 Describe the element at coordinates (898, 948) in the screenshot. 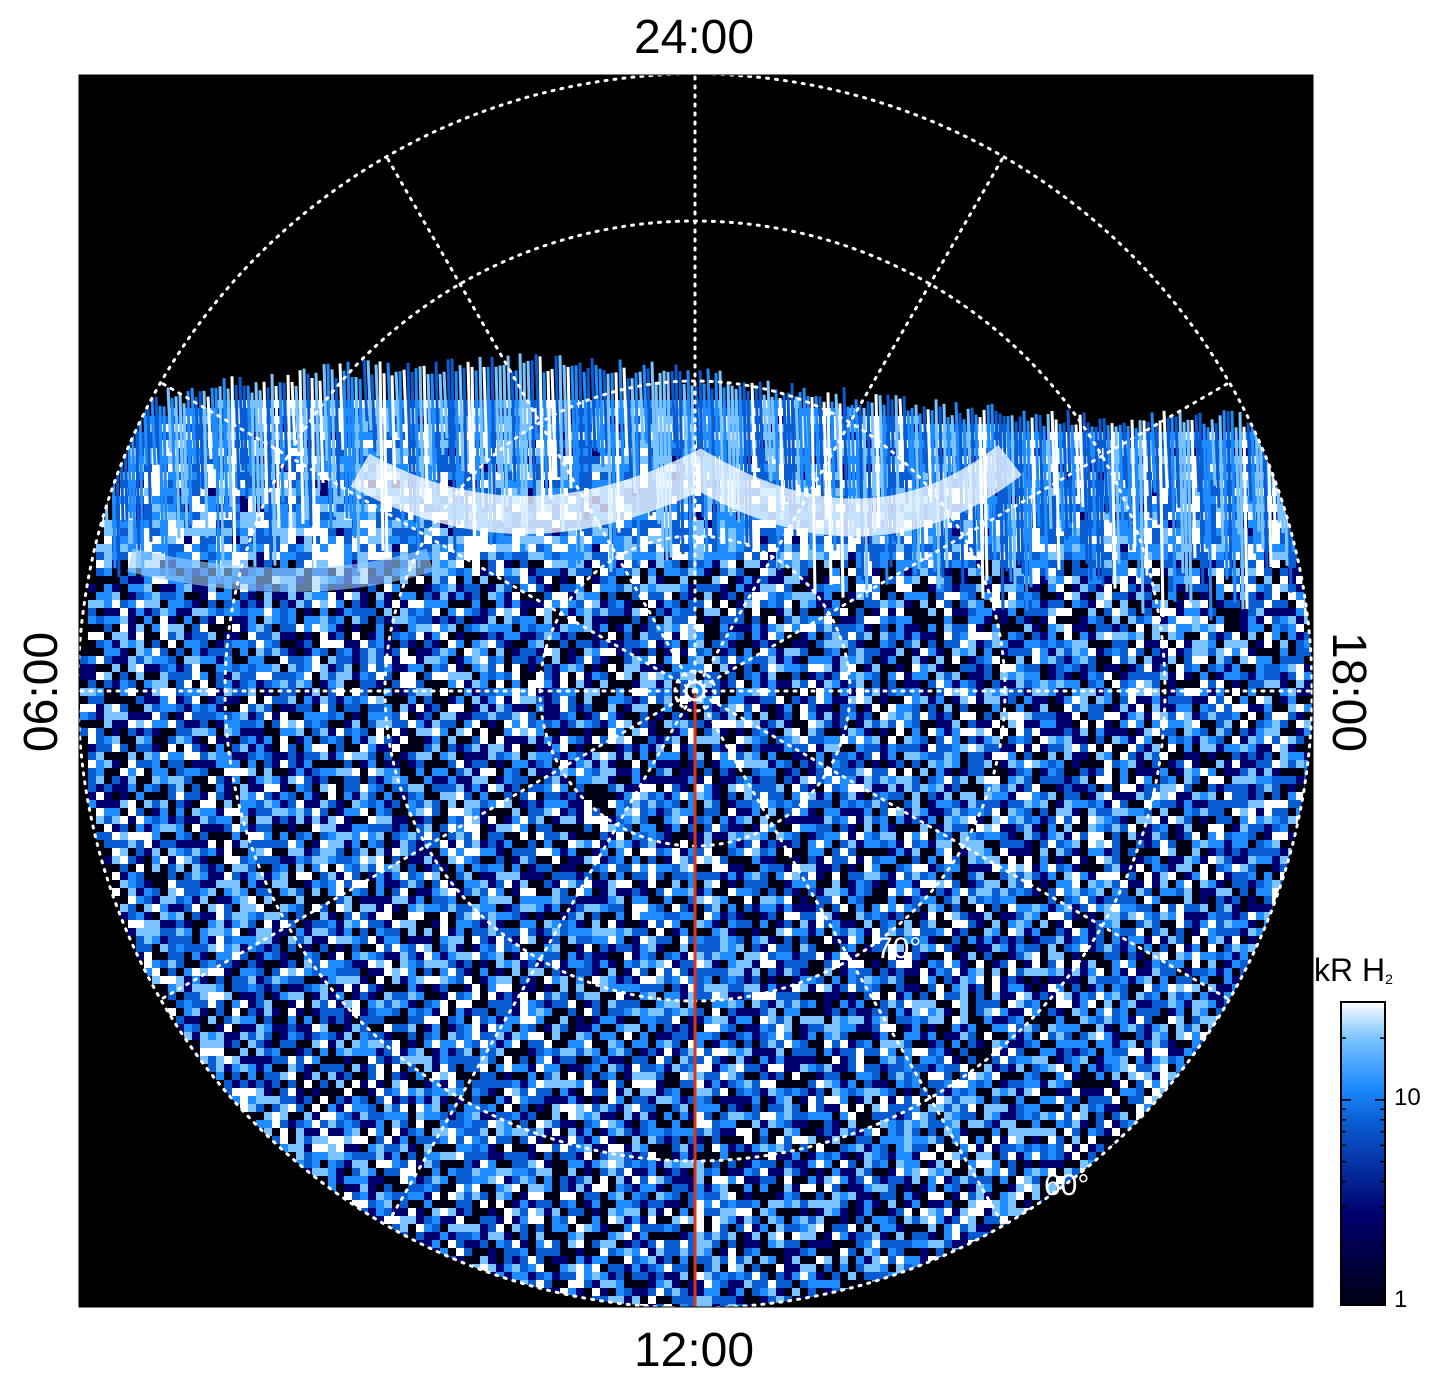

I see `latitude-label-70: 70°` at that location.